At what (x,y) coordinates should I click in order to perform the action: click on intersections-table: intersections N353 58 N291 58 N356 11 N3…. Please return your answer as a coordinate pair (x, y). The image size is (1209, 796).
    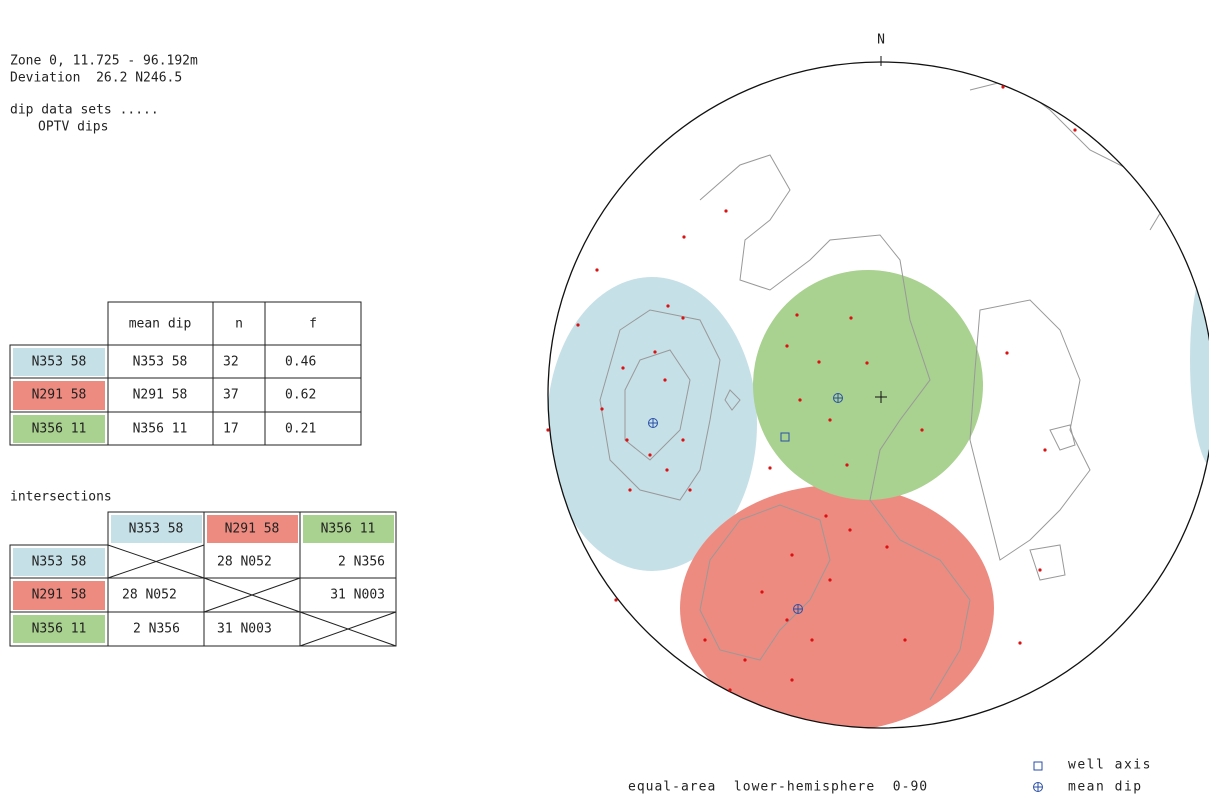
    Looking at the image, I should click on (203, 568).